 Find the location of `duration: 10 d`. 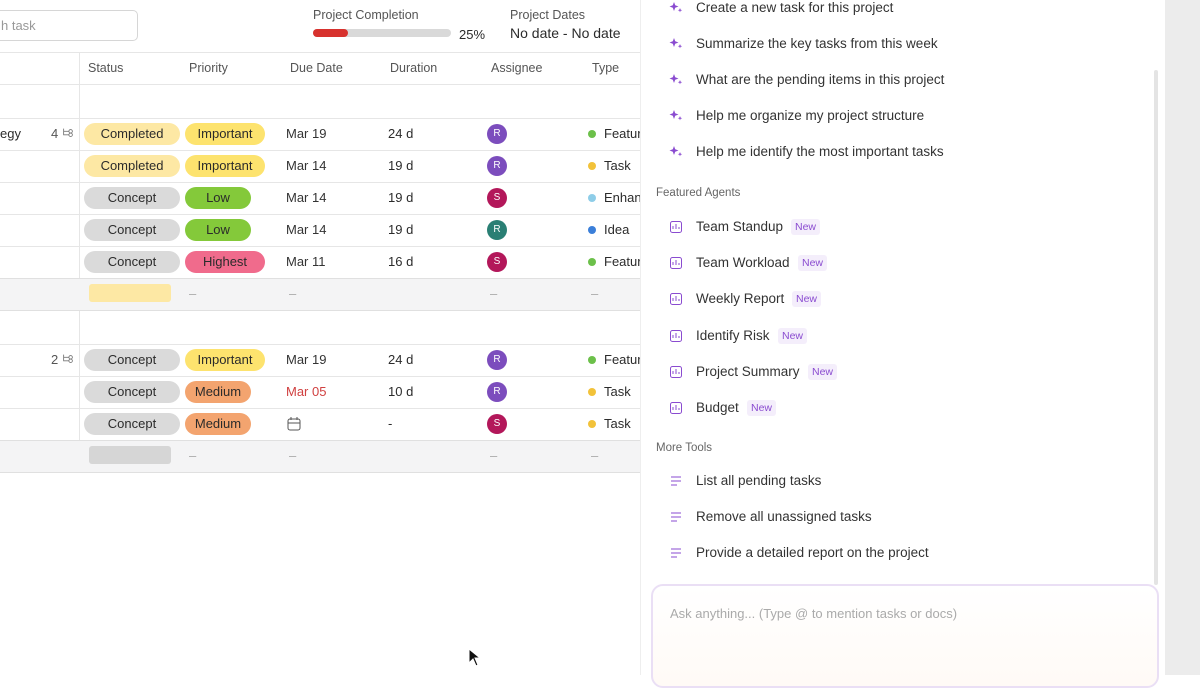

duration: 10 d is located at coordinates (401, 391).